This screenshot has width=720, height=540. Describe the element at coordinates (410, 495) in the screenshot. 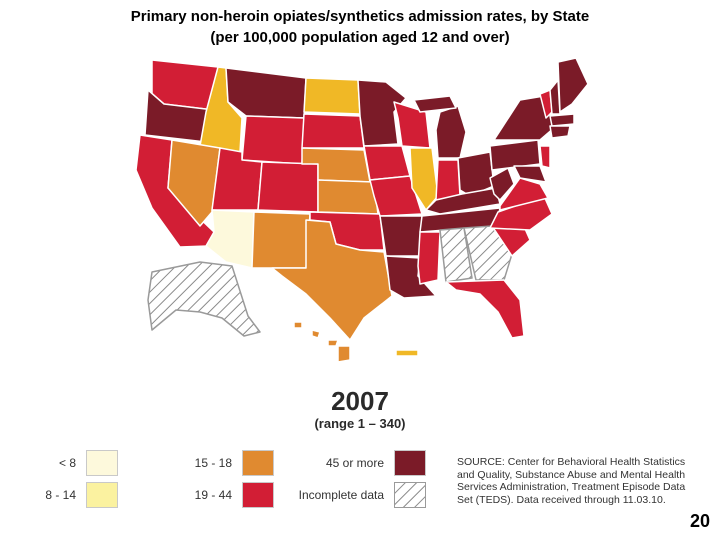

I see `legend-swatch-incomplete` at that location.